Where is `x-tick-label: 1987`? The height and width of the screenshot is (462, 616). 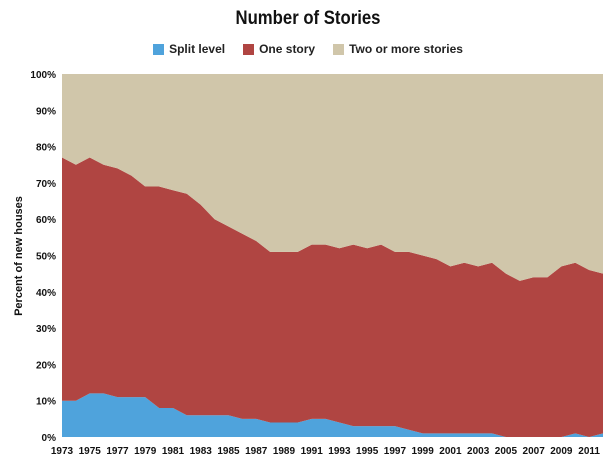 x-tick-label: 1987 is located at coordinates (256, 451).